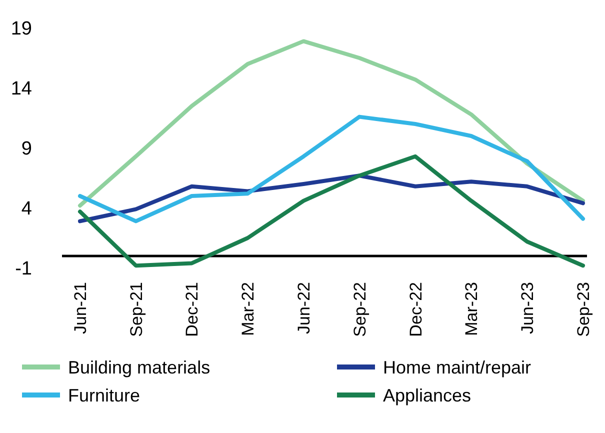  I want to click on y-tick-label: 19, so click(21, 29).